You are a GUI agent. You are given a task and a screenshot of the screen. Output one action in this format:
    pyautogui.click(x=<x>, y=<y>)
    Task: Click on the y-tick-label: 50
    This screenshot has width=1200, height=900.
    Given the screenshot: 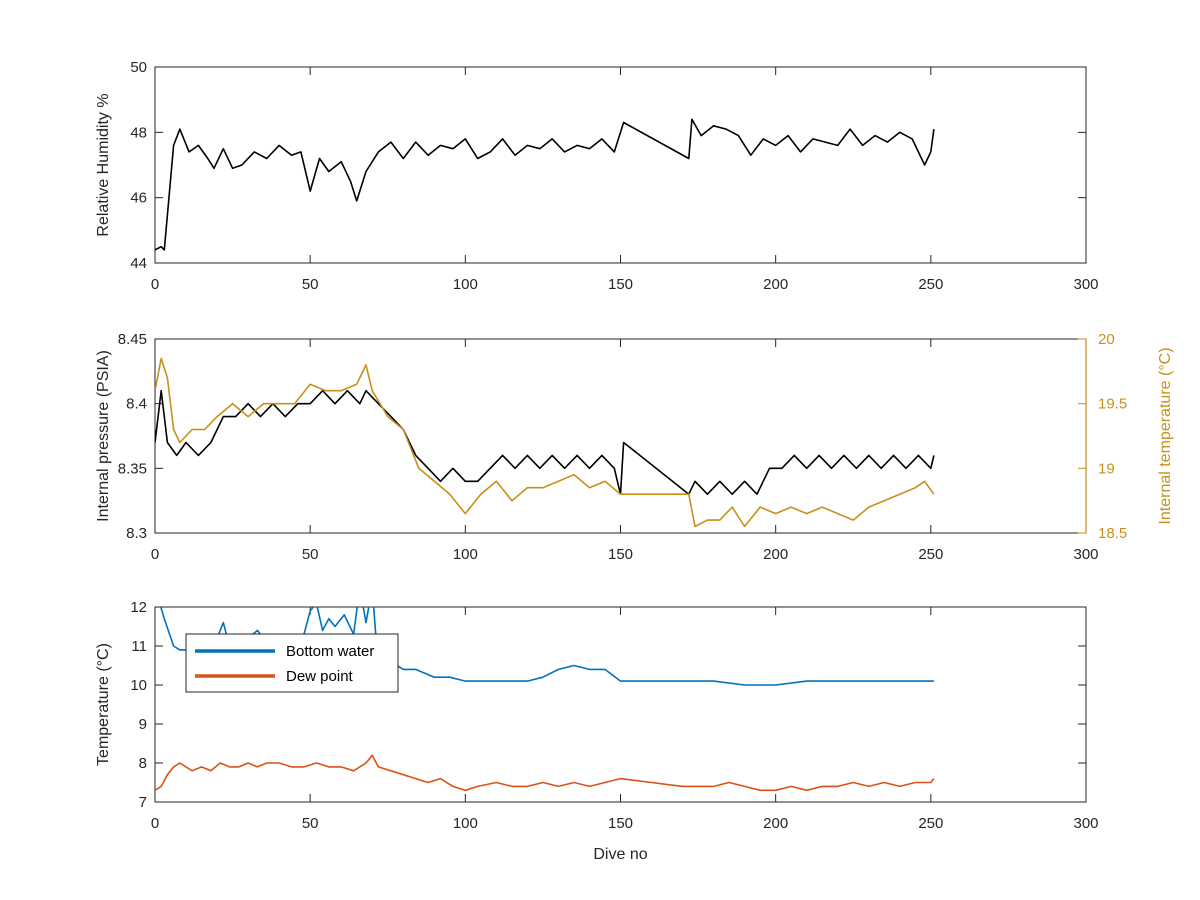 What is the action you would take?
    pyautogui.click(x=138, y=67)
    